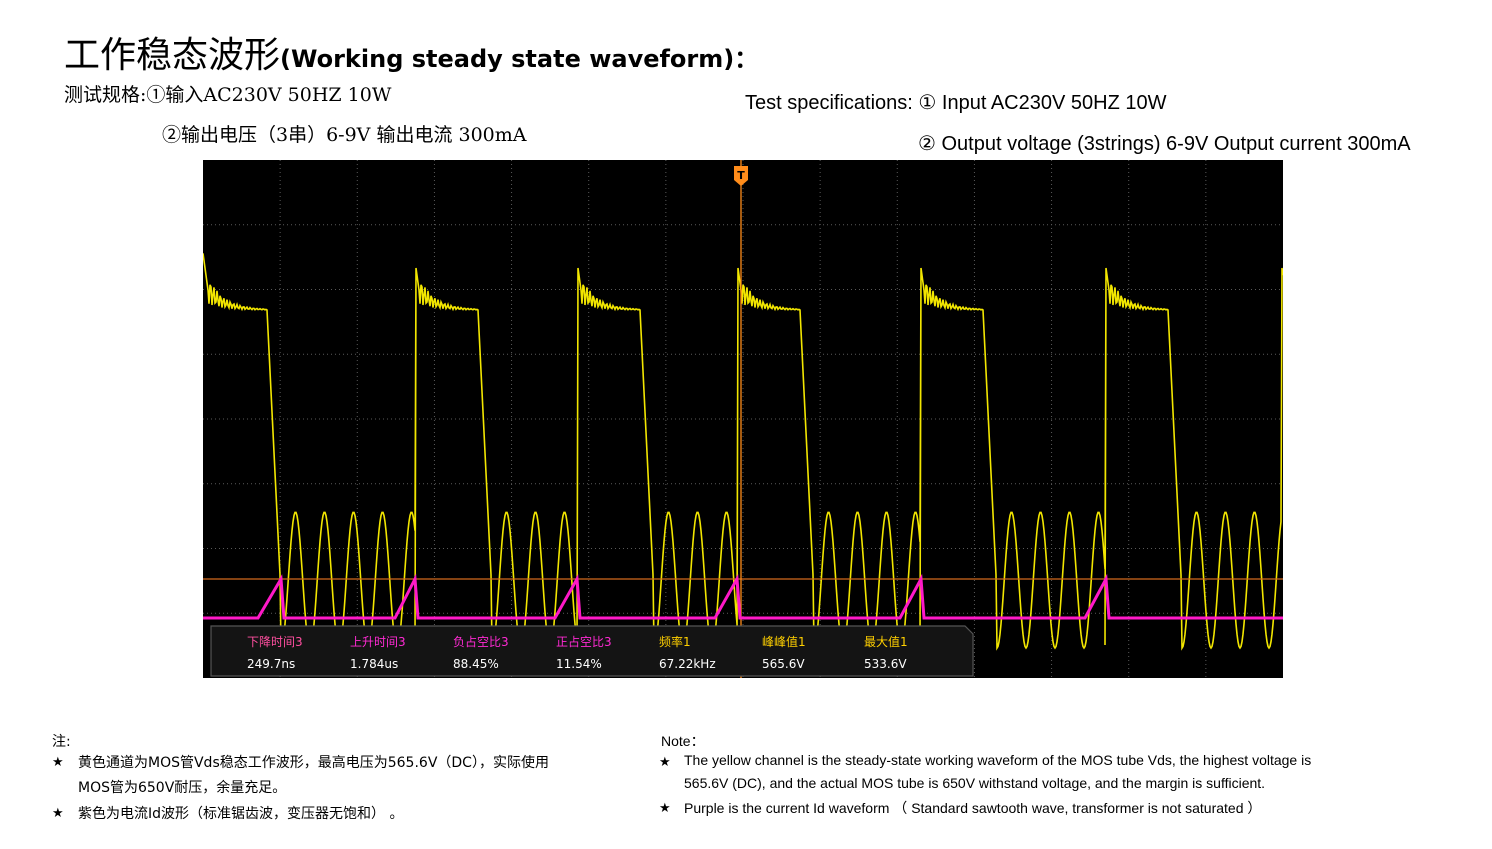 The image size is (1492, 849). I want to click on measurement-value: 249.7ns, so click(271, 664).